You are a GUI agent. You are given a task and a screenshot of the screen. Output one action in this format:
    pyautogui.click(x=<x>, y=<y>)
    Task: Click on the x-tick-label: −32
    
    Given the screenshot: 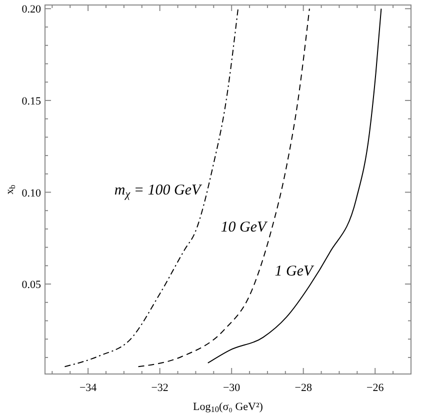 What is the action you would take?
    pyautogui.click(x=159, y=388)
    